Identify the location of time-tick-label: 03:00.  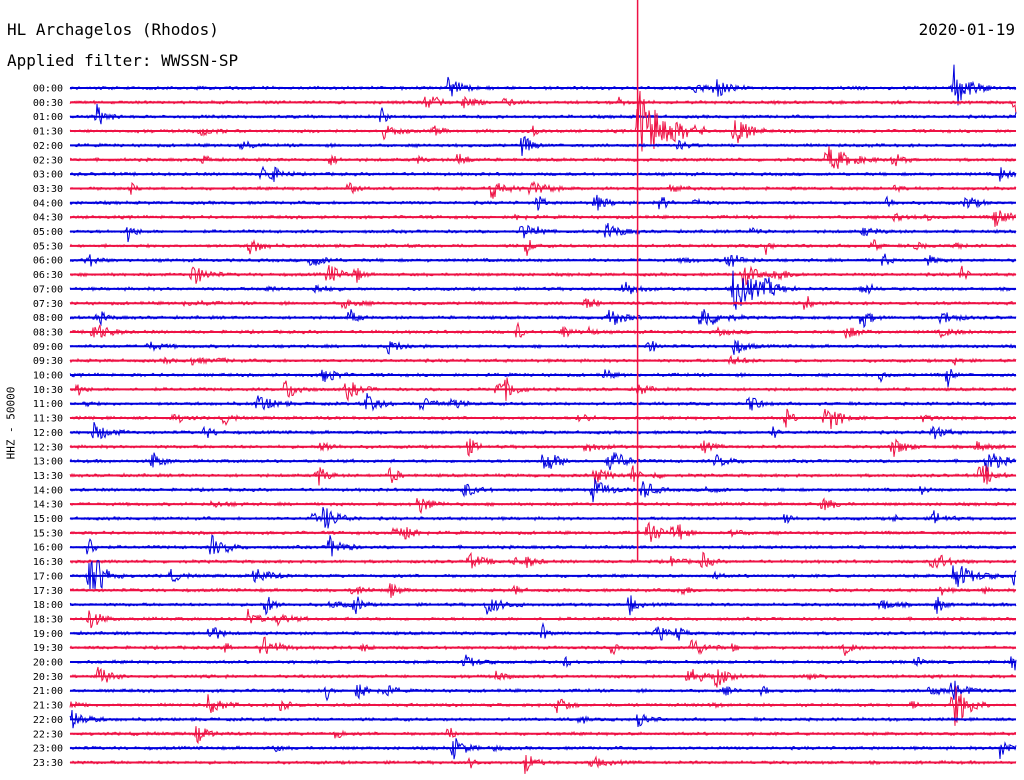
(48, 175).